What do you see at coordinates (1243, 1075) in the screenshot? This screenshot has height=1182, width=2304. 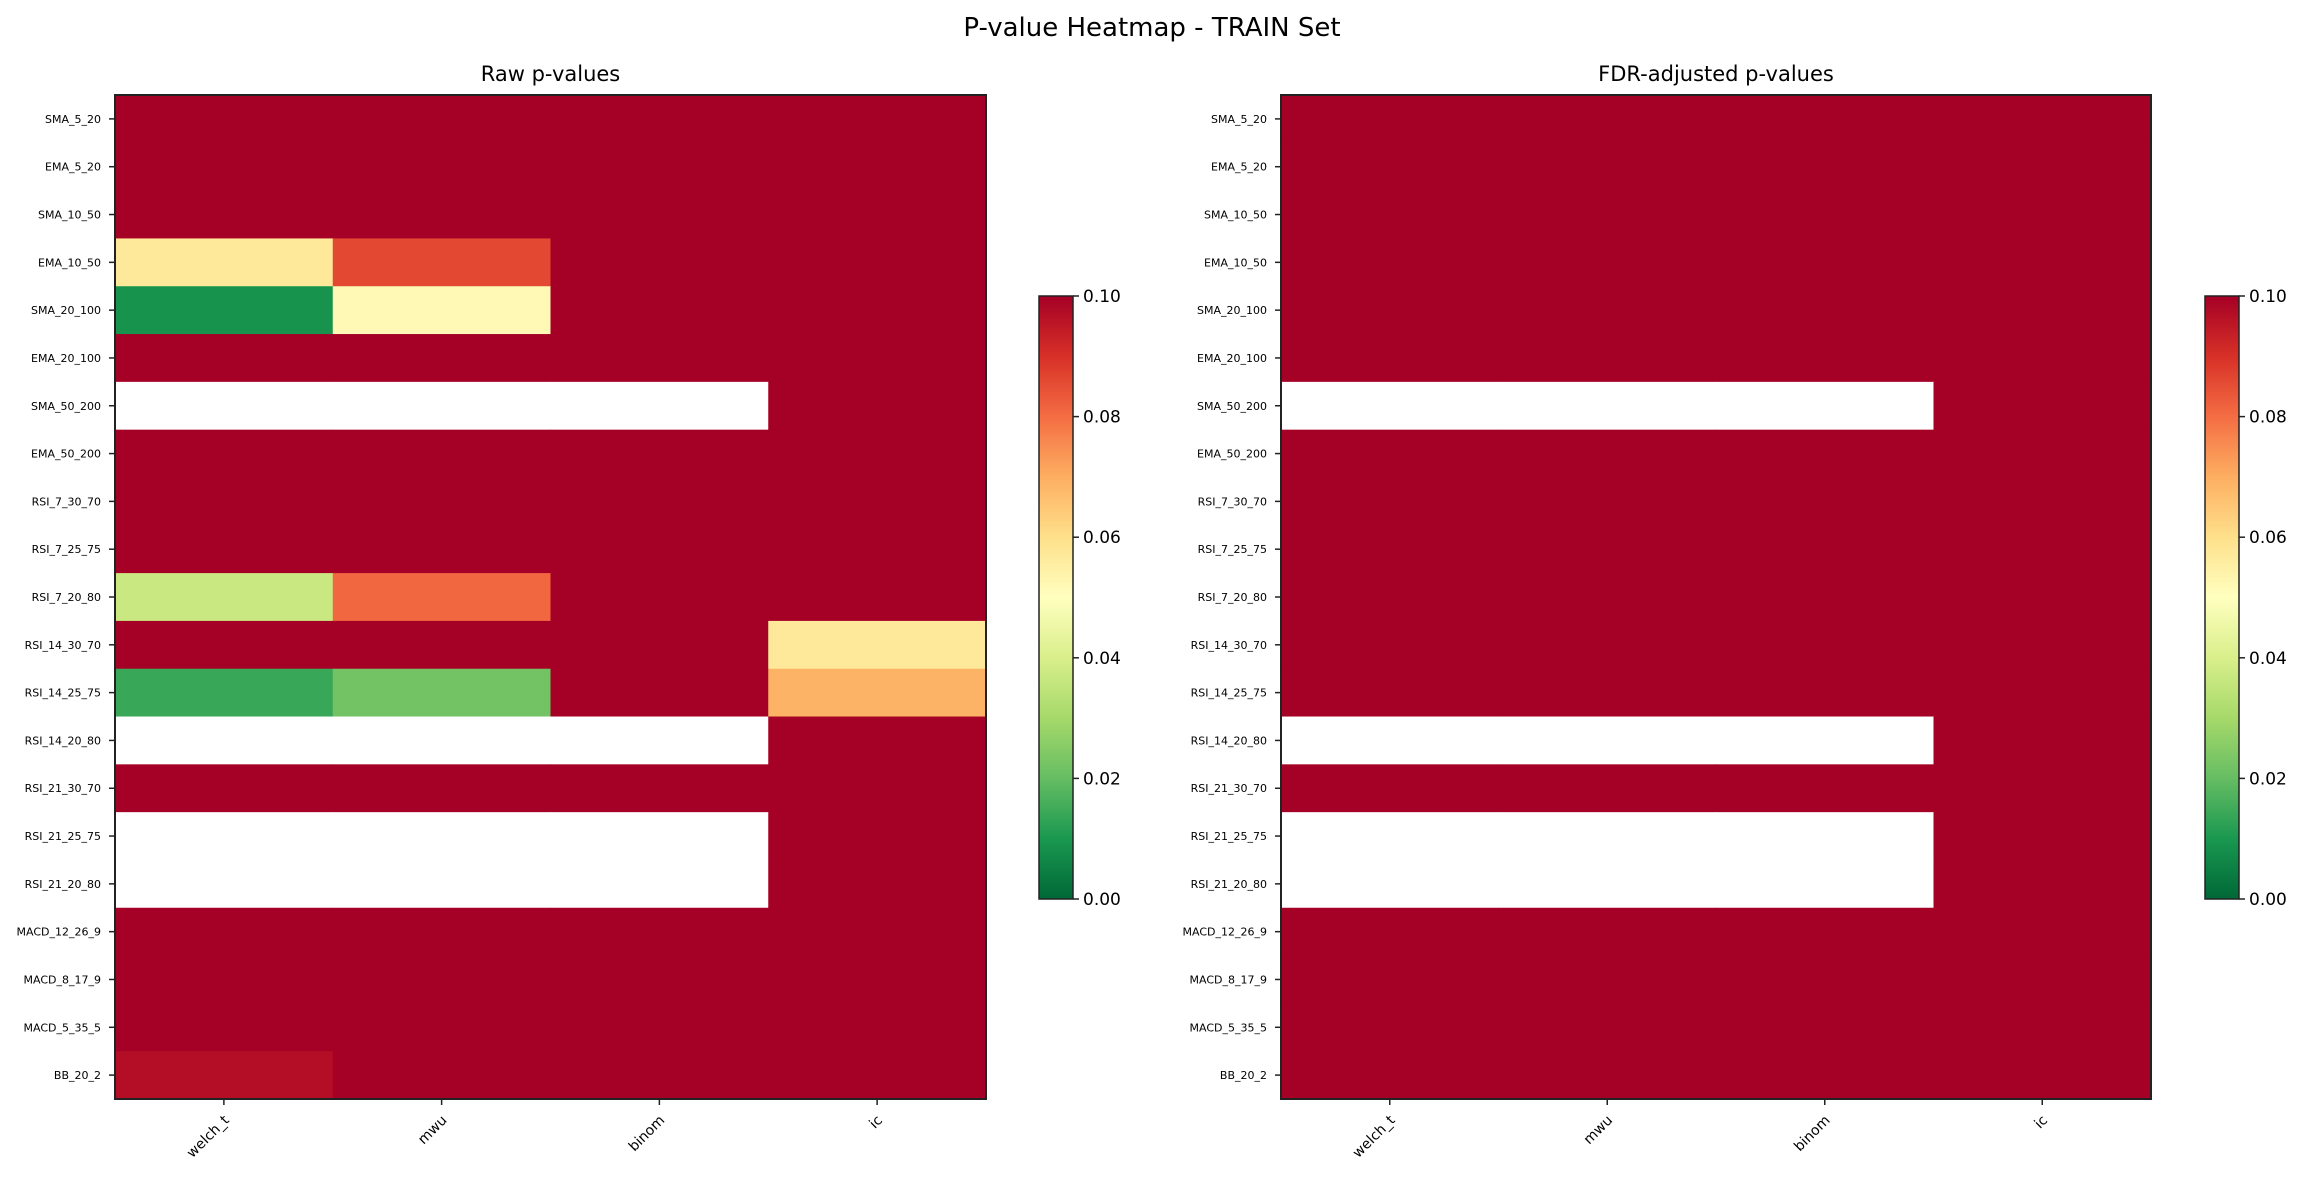 I see `y-tick-label: BB_20_2` at bounding box center [1243, 1075].